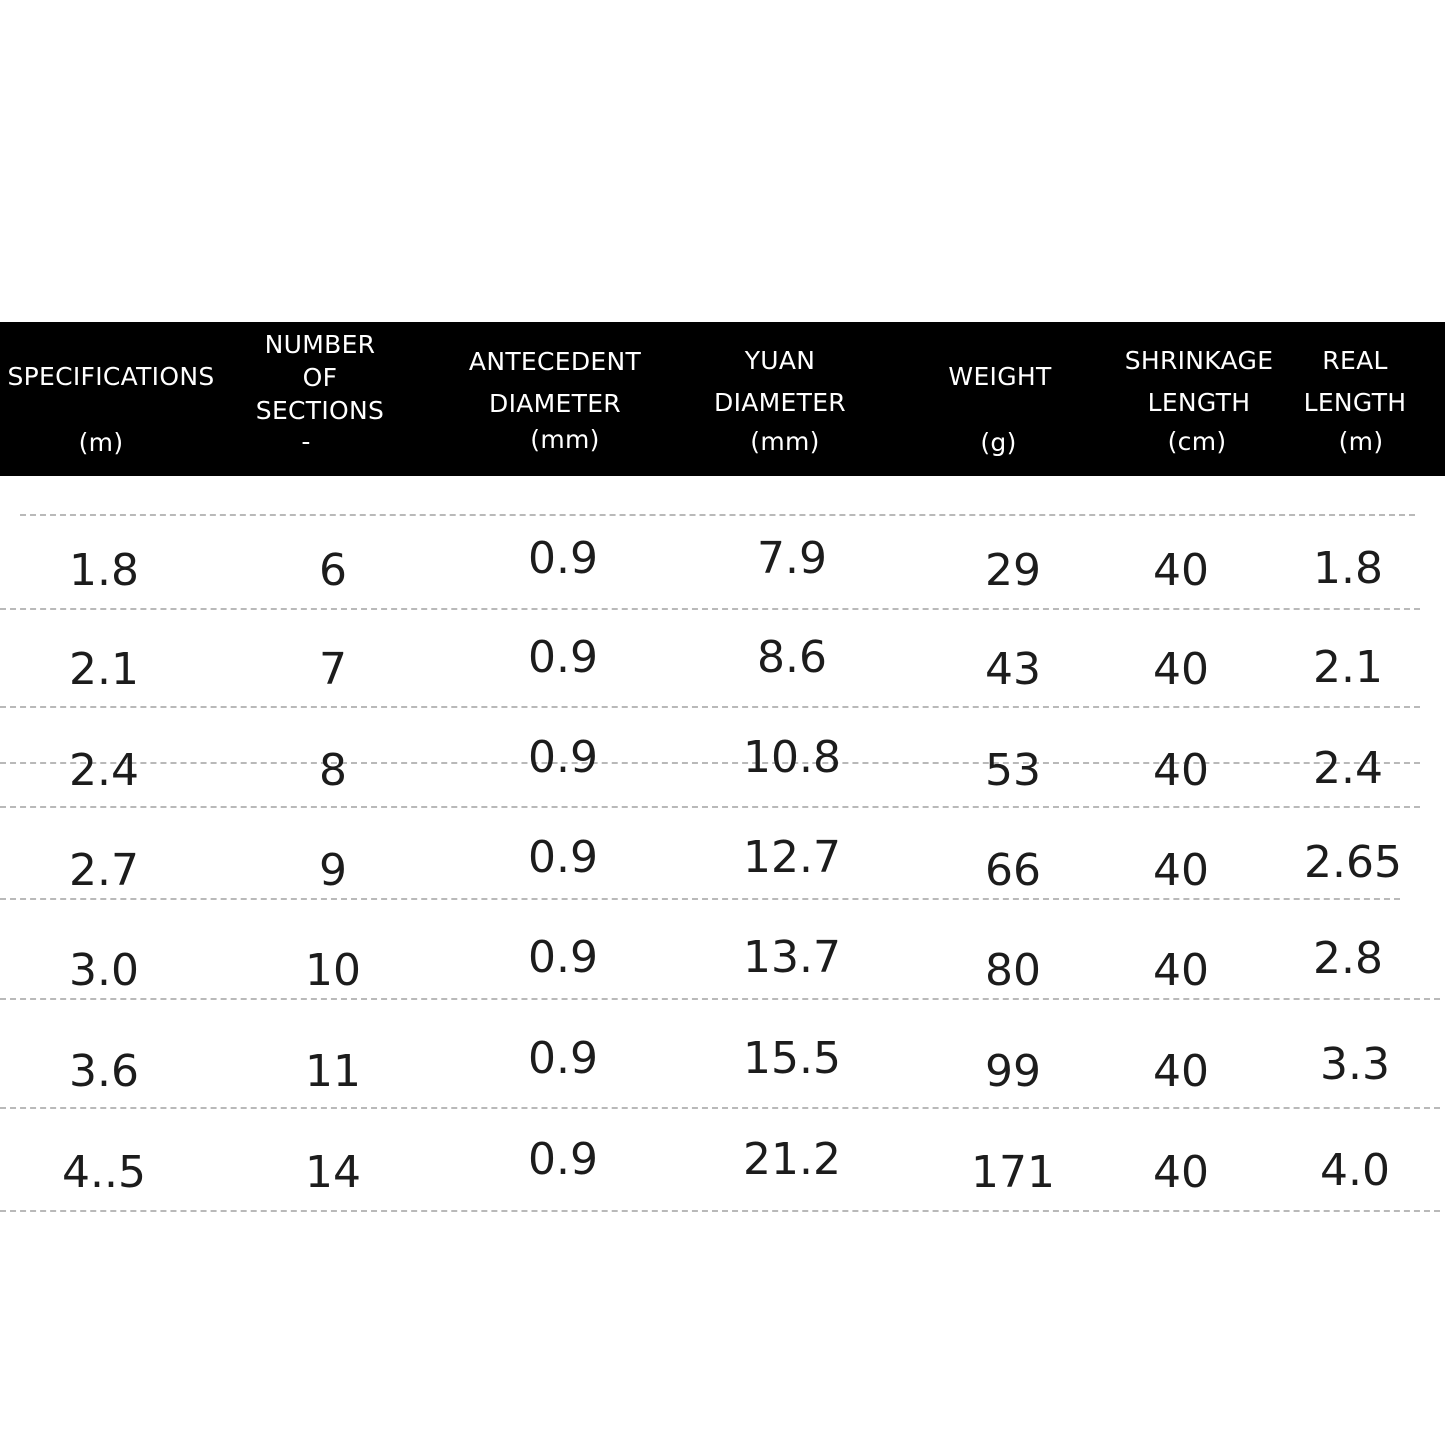  I want to click on header-unit: -, so click(306, 441).